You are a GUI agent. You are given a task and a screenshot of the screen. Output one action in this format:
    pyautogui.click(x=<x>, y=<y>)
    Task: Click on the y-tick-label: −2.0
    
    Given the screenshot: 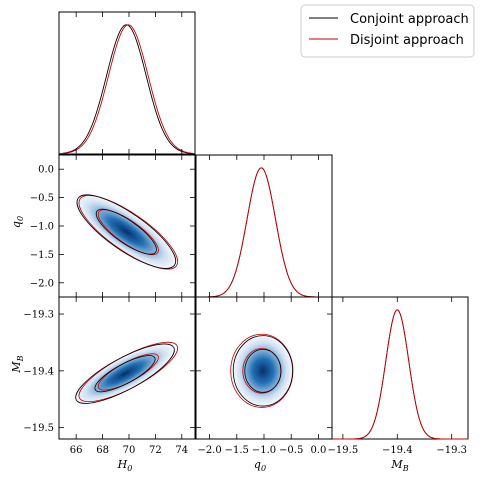 What is the action you would take?
    pyautogui.click(x=42, y=283)
    